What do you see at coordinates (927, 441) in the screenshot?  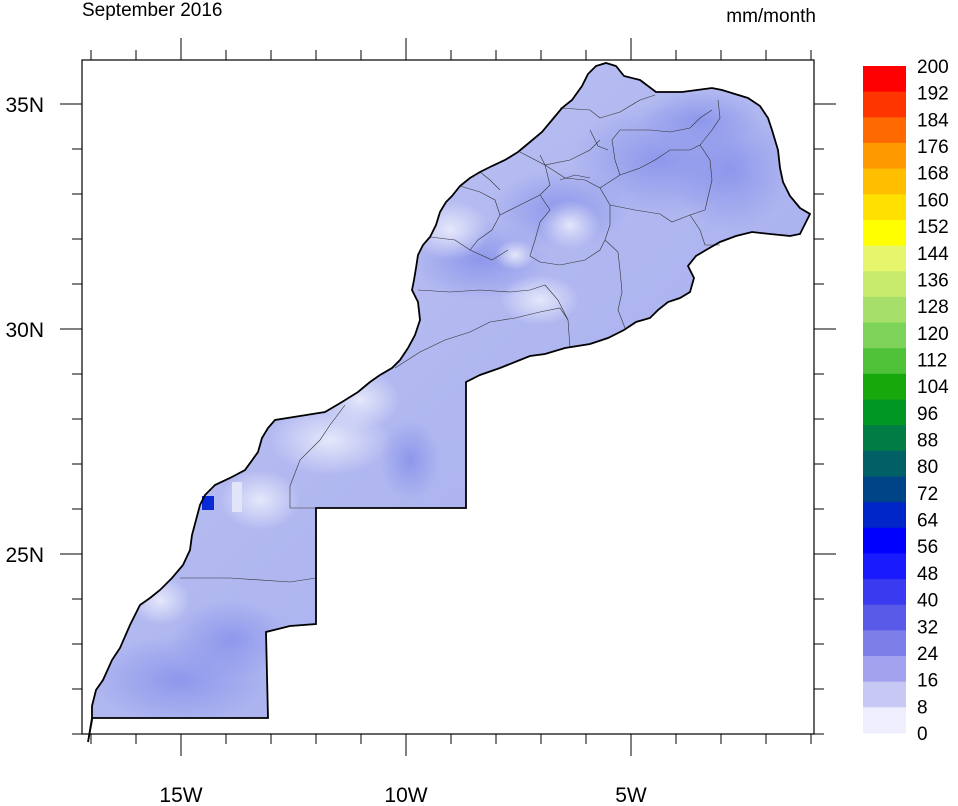 I see `colorbar-label: 88` at bounding box center [927, 441].